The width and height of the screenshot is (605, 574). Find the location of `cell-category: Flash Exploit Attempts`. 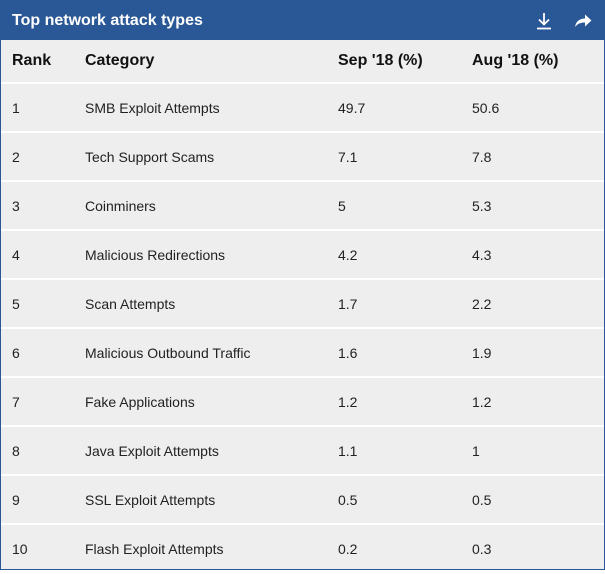

cell-category: Flash Exploit Attempts is located at coordinates (154, 548).